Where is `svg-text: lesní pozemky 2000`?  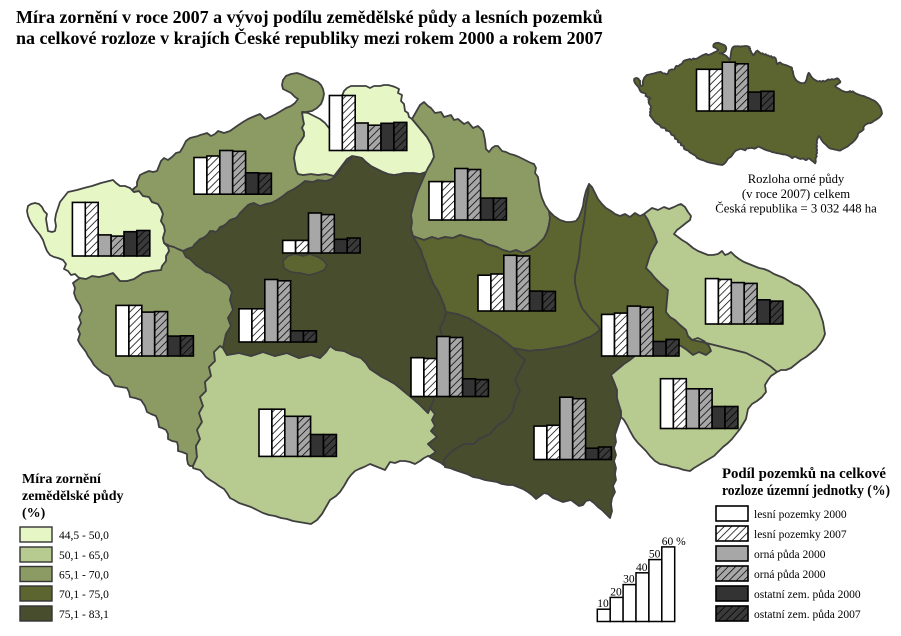
svg-text: lesní pozemky 2000 is located at coordinates (800, 515).